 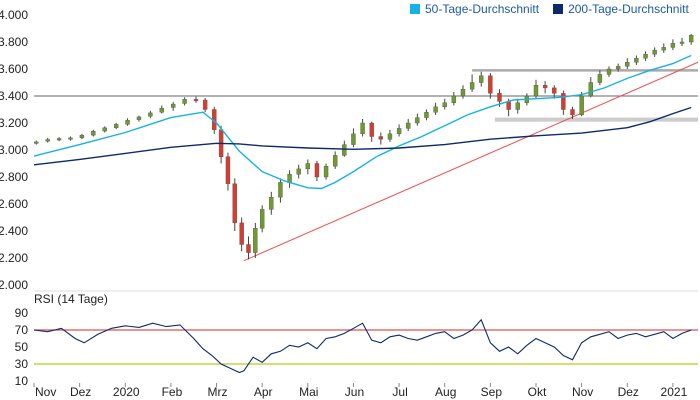 What do you see at coordinates (14, 96) in the screenshot?
I see `y-tick-label: 3.400` at bounding box center [14, 96].